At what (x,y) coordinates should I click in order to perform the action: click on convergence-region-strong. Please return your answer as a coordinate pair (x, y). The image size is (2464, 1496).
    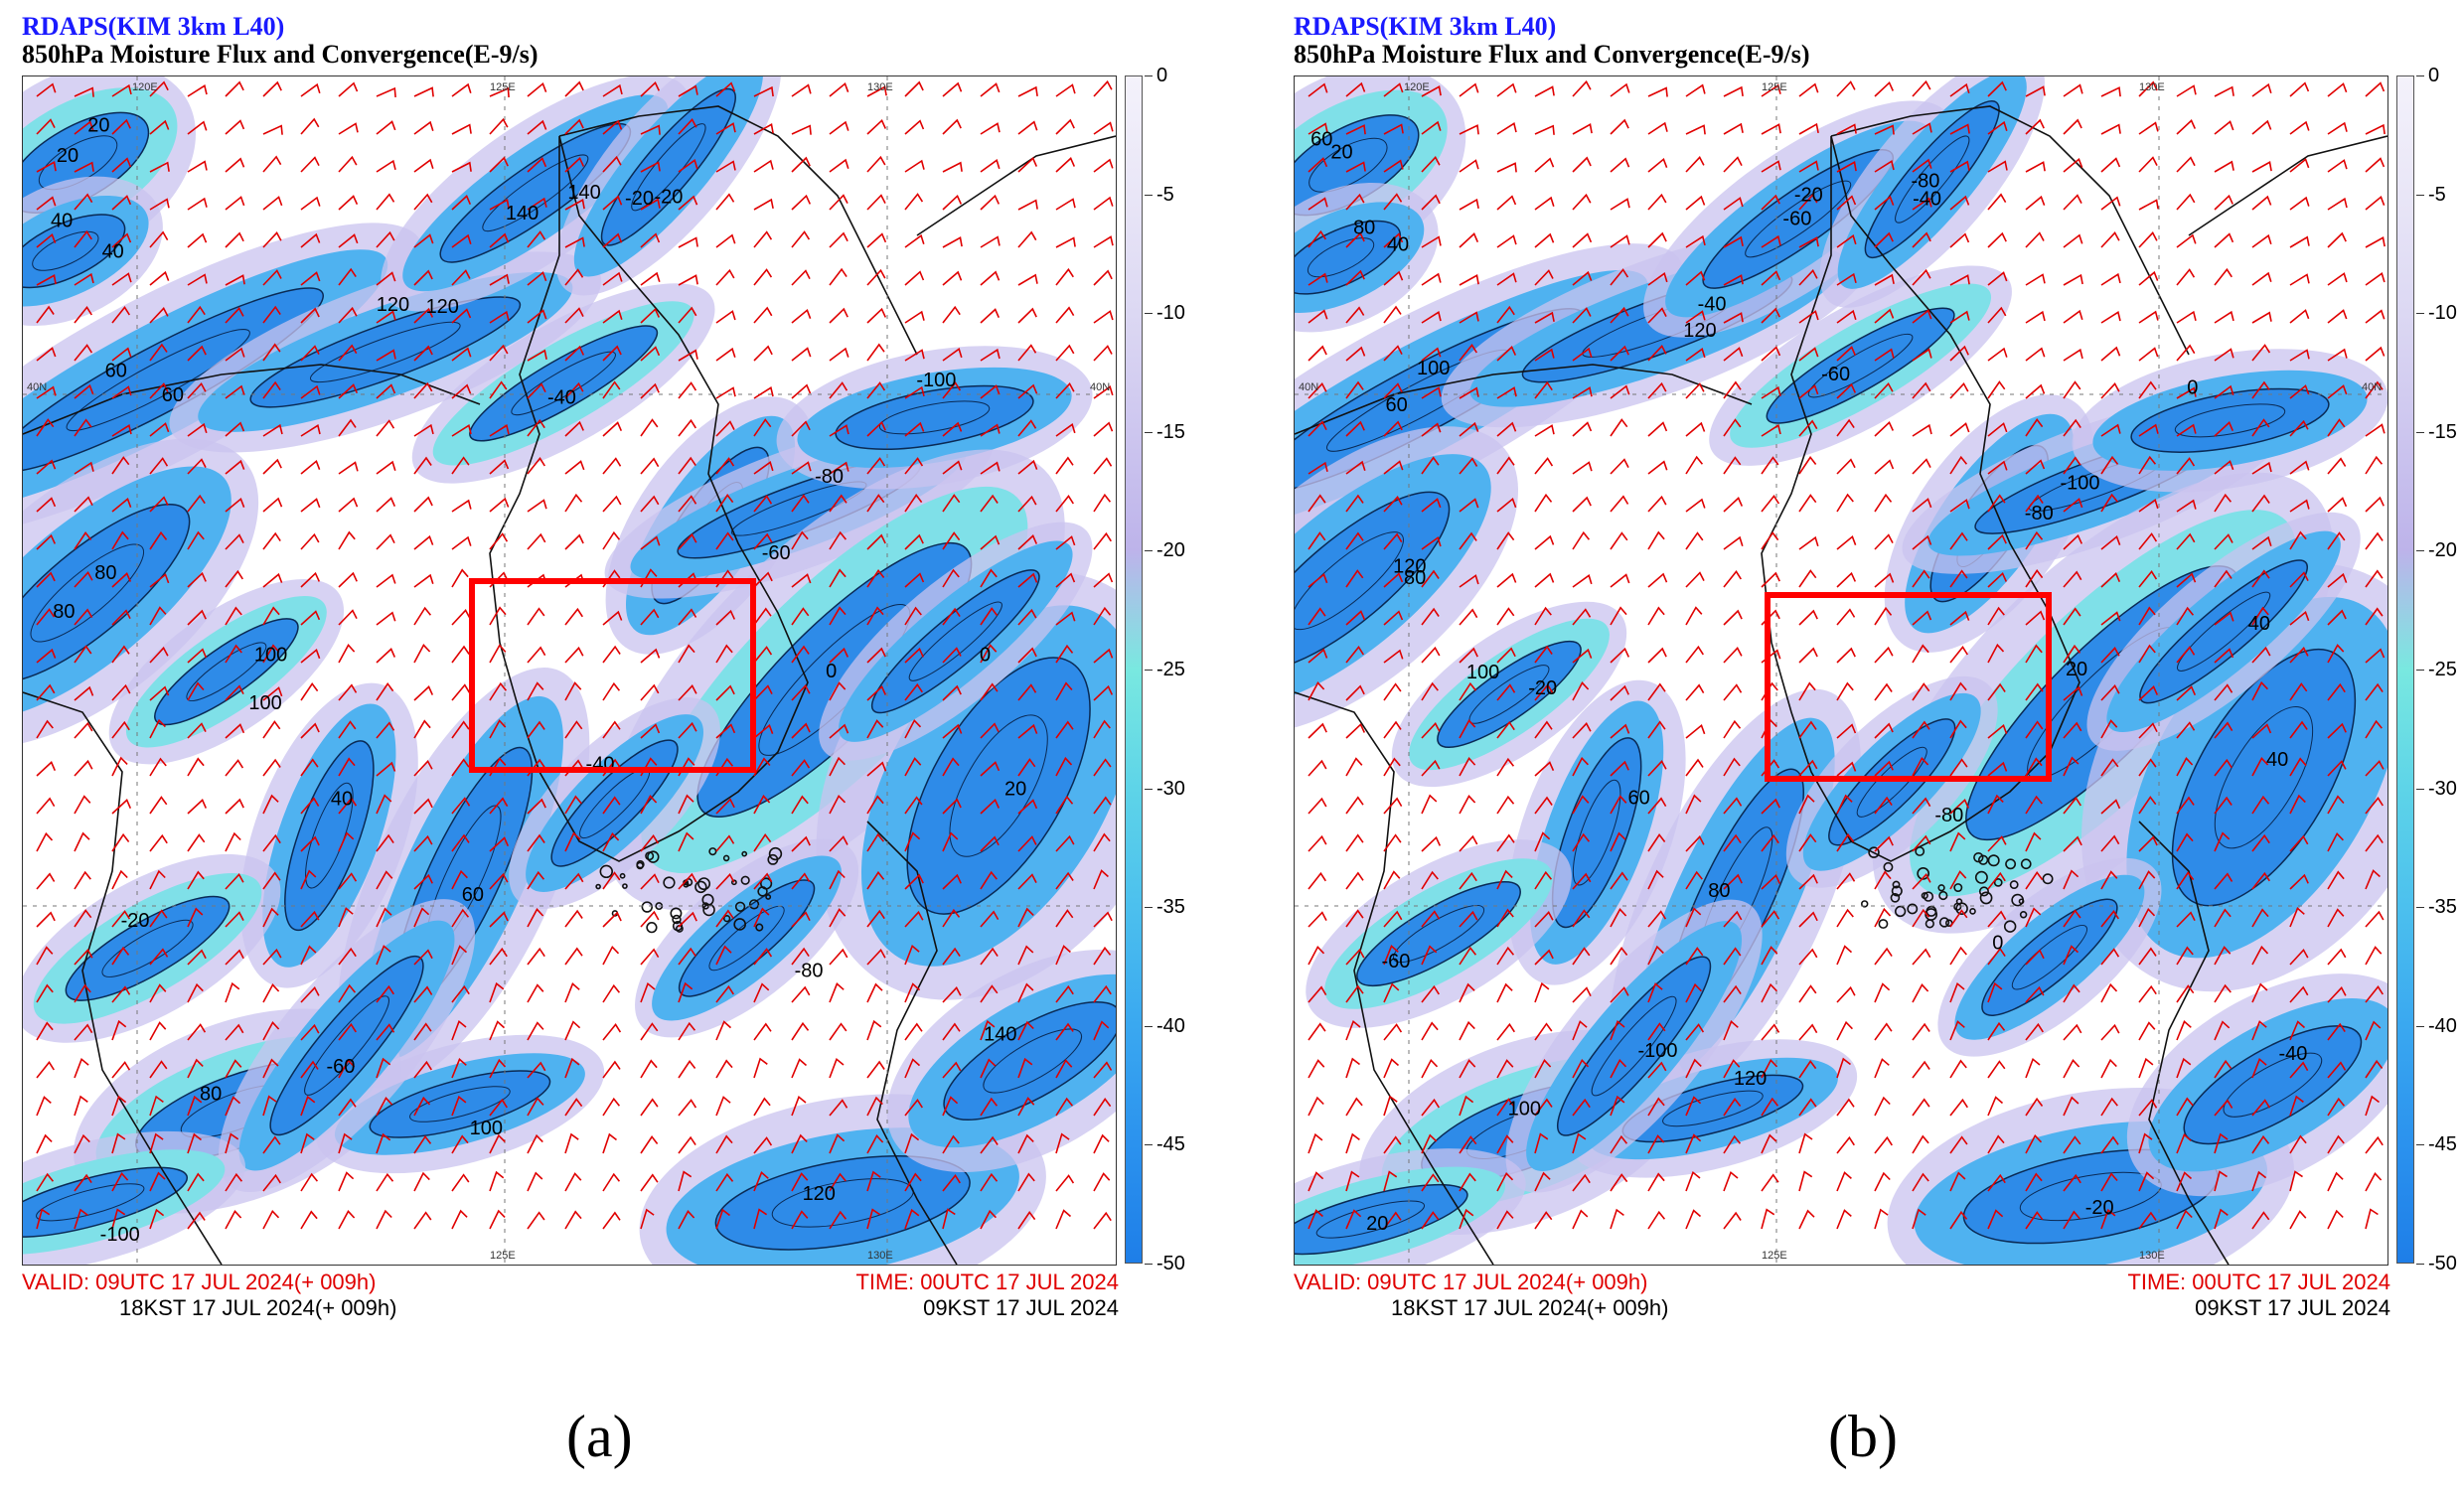
    Looking at the image, I should click on (330, 836).